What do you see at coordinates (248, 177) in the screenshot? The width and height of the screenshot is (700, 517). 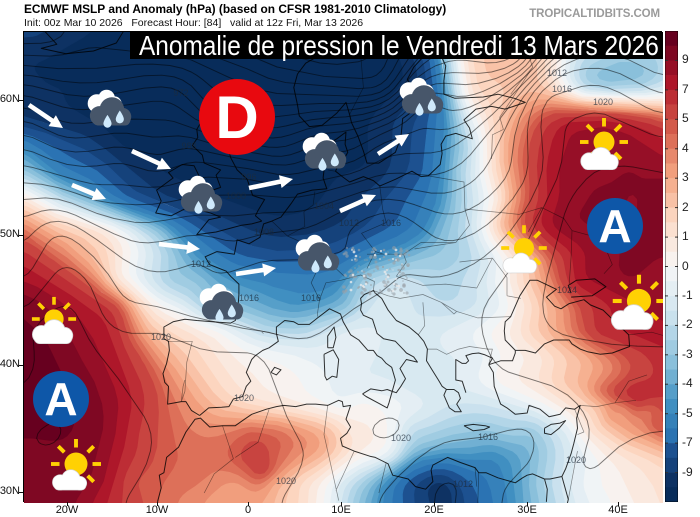 I see `svg-text: 996` at bounding box center [248, 177].